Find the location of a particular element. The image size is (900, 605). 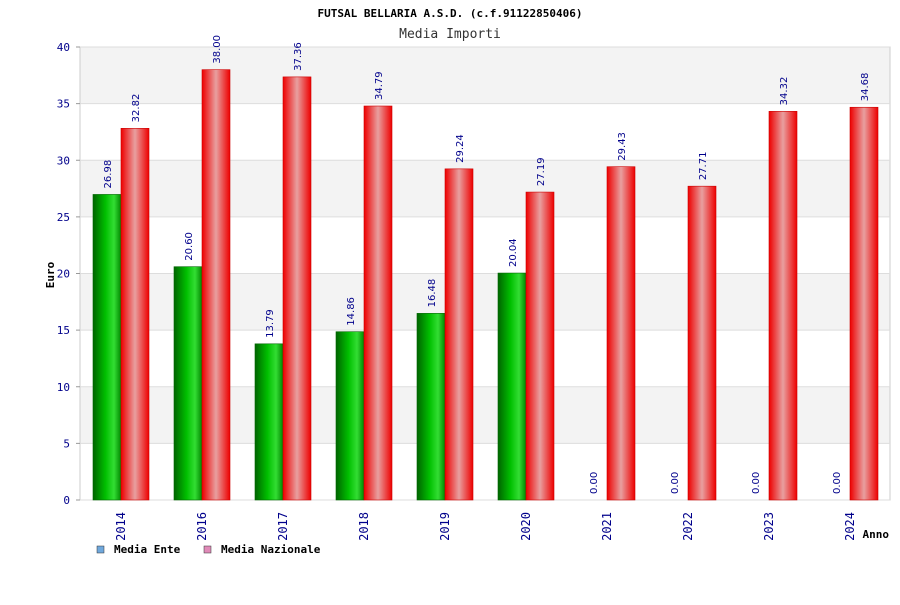

bar-media-nazionale-2022 is located at coordinates (702, 343).